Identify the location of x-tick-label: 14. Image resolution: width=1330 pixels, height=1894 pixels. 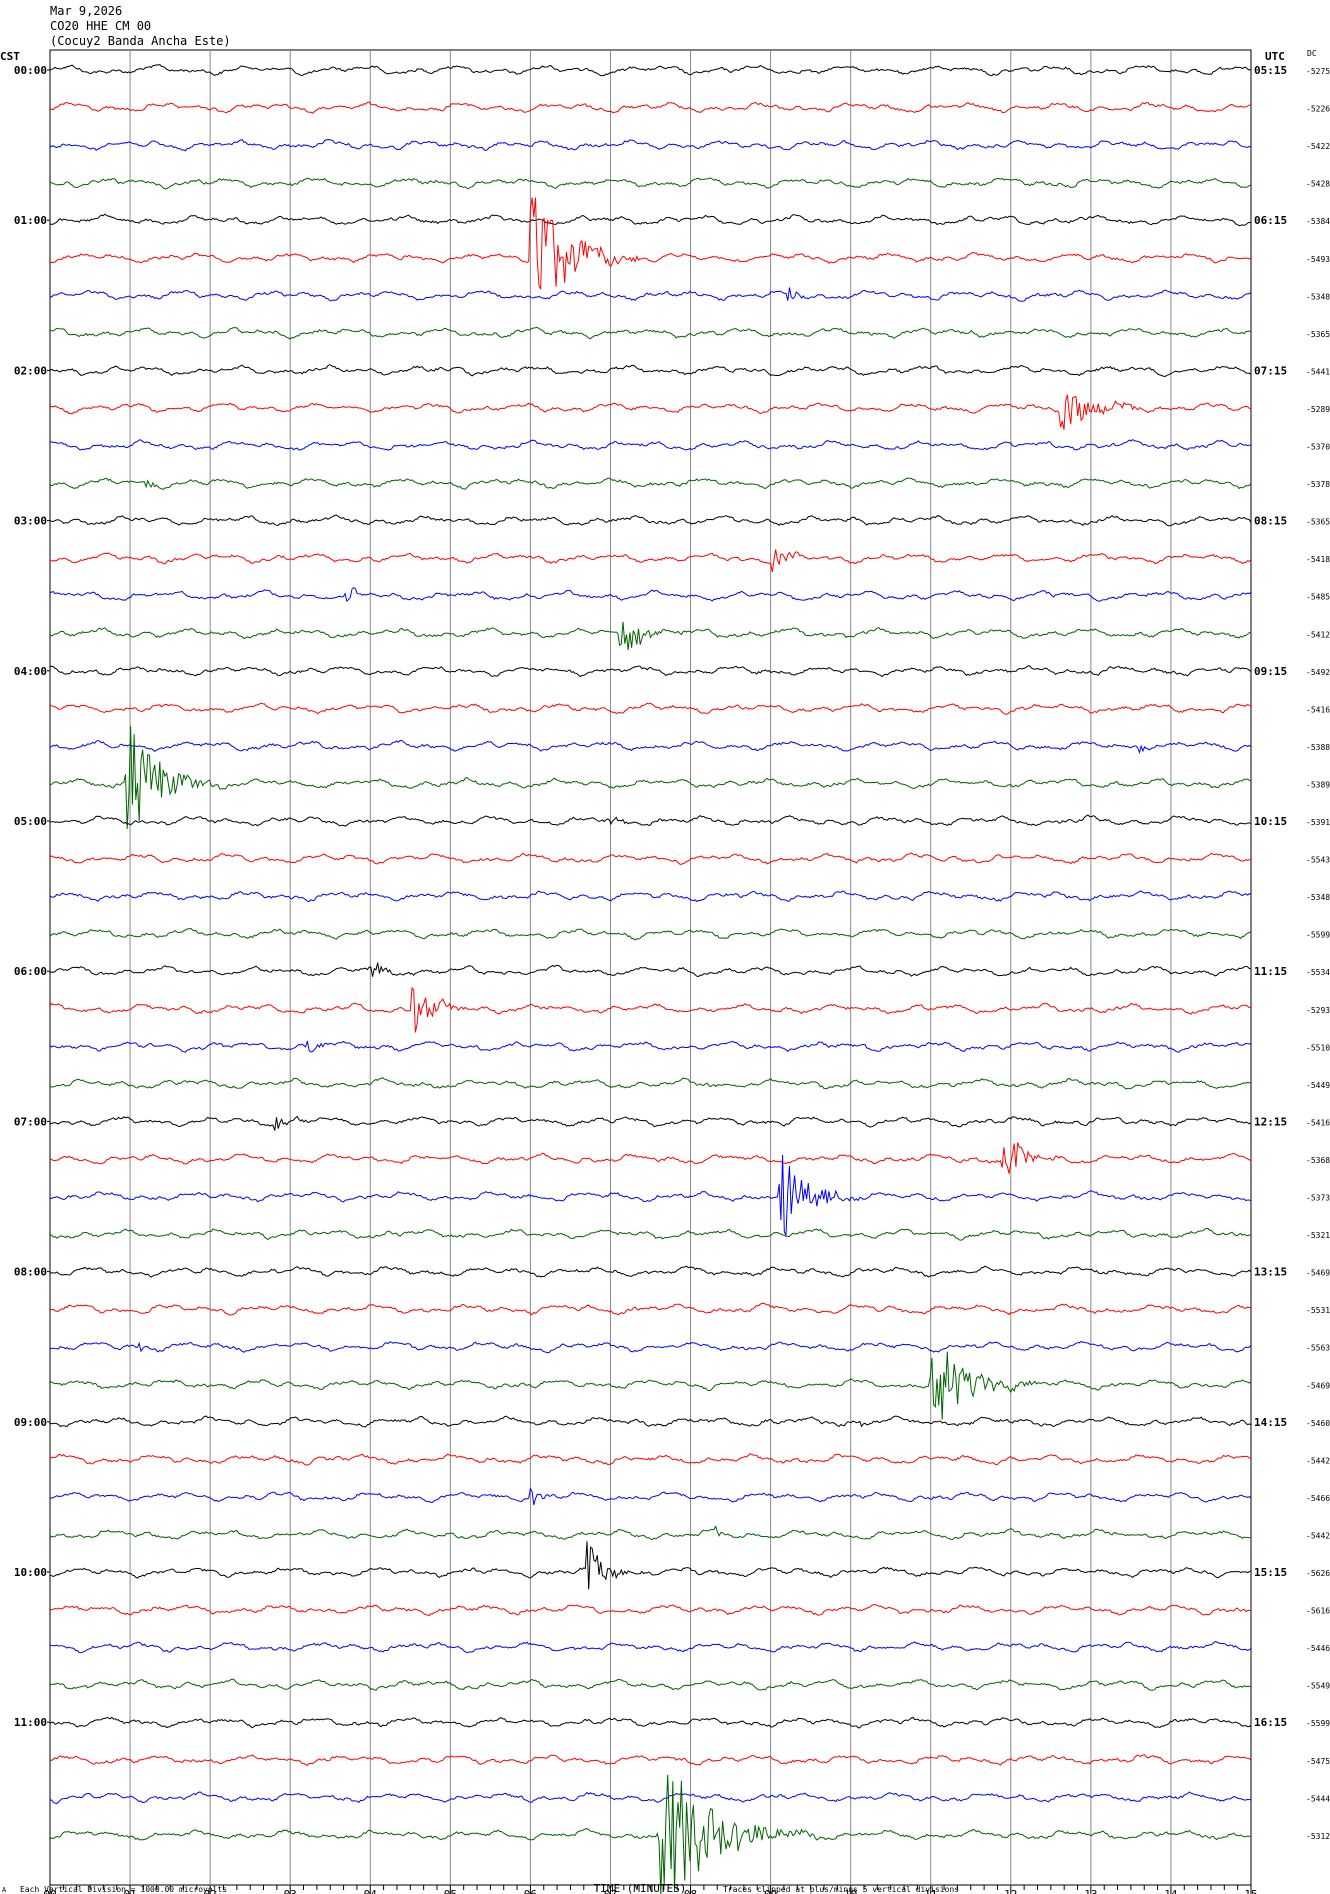
(1171, 1891).